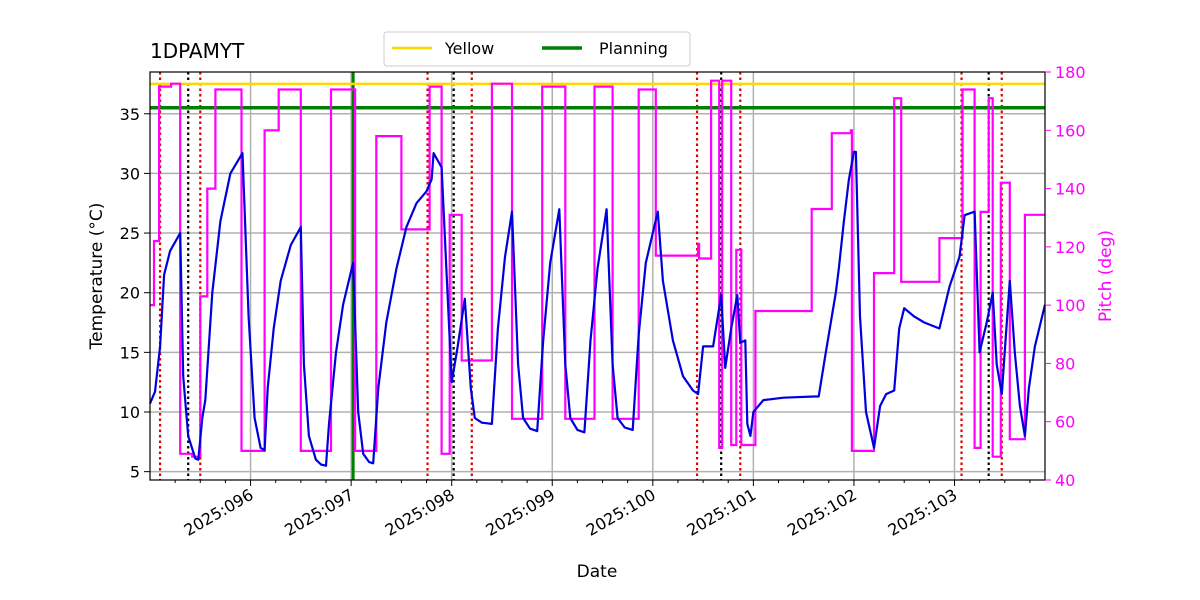 The image size is (1200, 600). Describe the element at coordinates (1065, 363) in the screenshot. I see `y2-tick-label: 80` at that location.